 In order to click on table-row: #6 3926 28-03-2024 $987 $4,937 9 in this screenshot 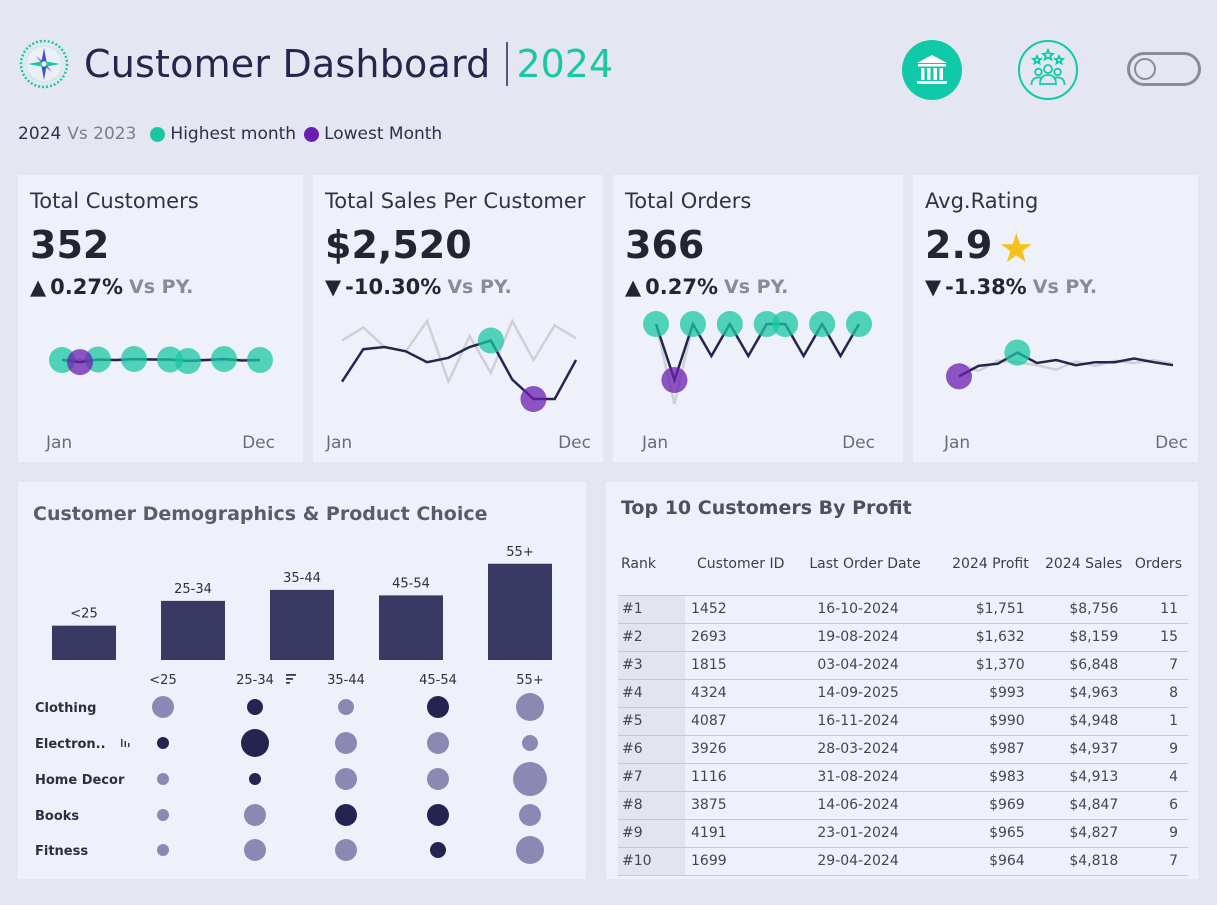, I will do `click(903, 749)`.